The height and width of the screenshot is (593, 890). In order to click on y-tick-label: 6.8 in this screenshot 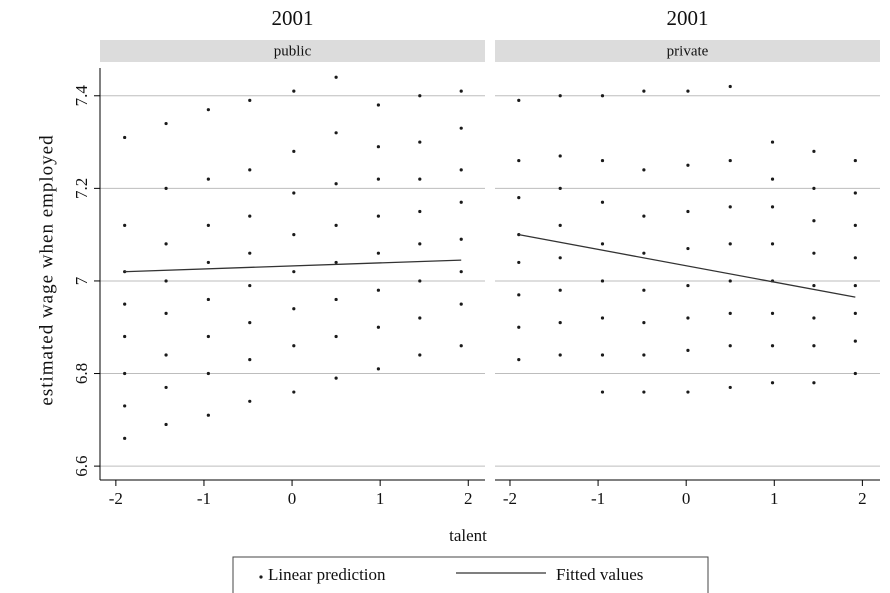, I will do `click(81, 373)`.